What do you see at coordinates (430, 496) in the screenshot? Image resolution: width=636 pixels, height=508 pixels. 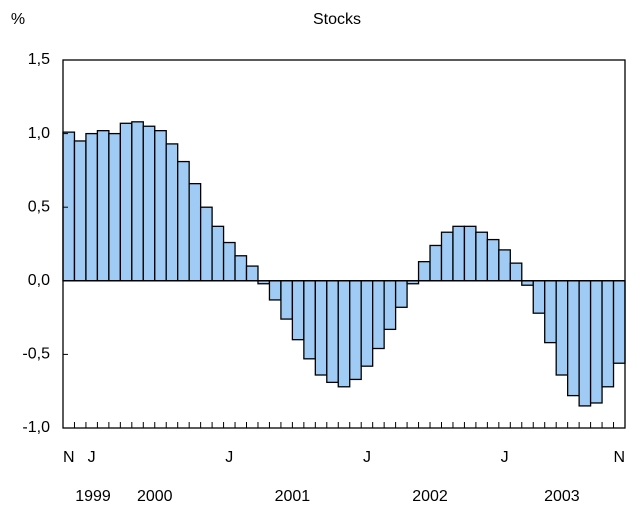 I see `x-group-label: 2002` at bounding box center [430, 496].